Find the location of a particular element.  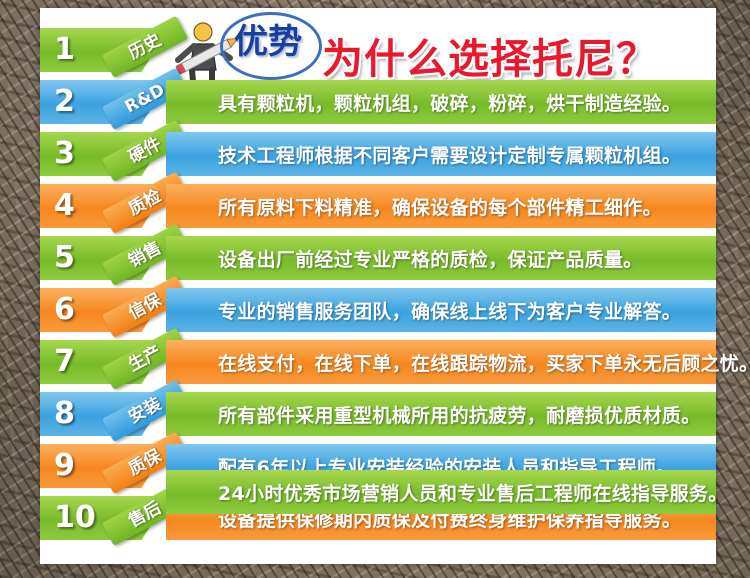

row-text-bar: 所有原料下料精准，确保设备的每个部件精工细作。 is located at coordinates (441, 206).